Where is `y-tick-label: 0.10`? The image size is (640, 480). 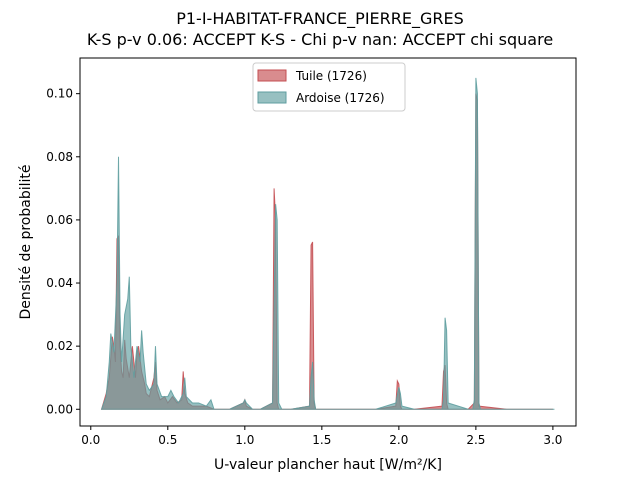 y-tick-label: 0.10 is located at coordinates (59, 94).